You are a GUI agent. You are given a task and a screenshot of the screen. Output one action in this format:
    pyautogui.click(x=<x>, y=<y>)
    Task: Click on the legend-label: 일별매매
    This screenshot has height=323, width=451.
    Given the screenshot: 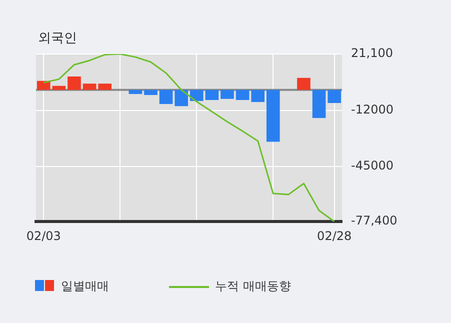 What is the action you would take?
    pyautogui.click(x=85, y=286)
    